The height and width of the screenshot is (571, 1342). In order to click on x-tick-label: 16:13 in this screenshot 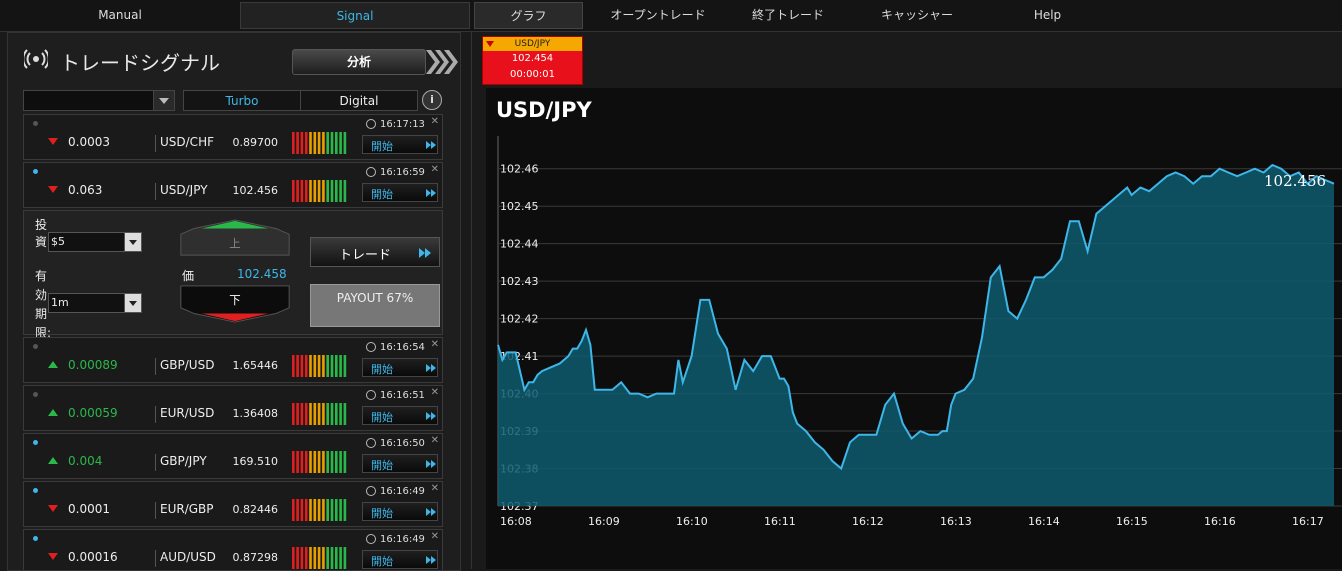, I will do `click(956, 521)`.